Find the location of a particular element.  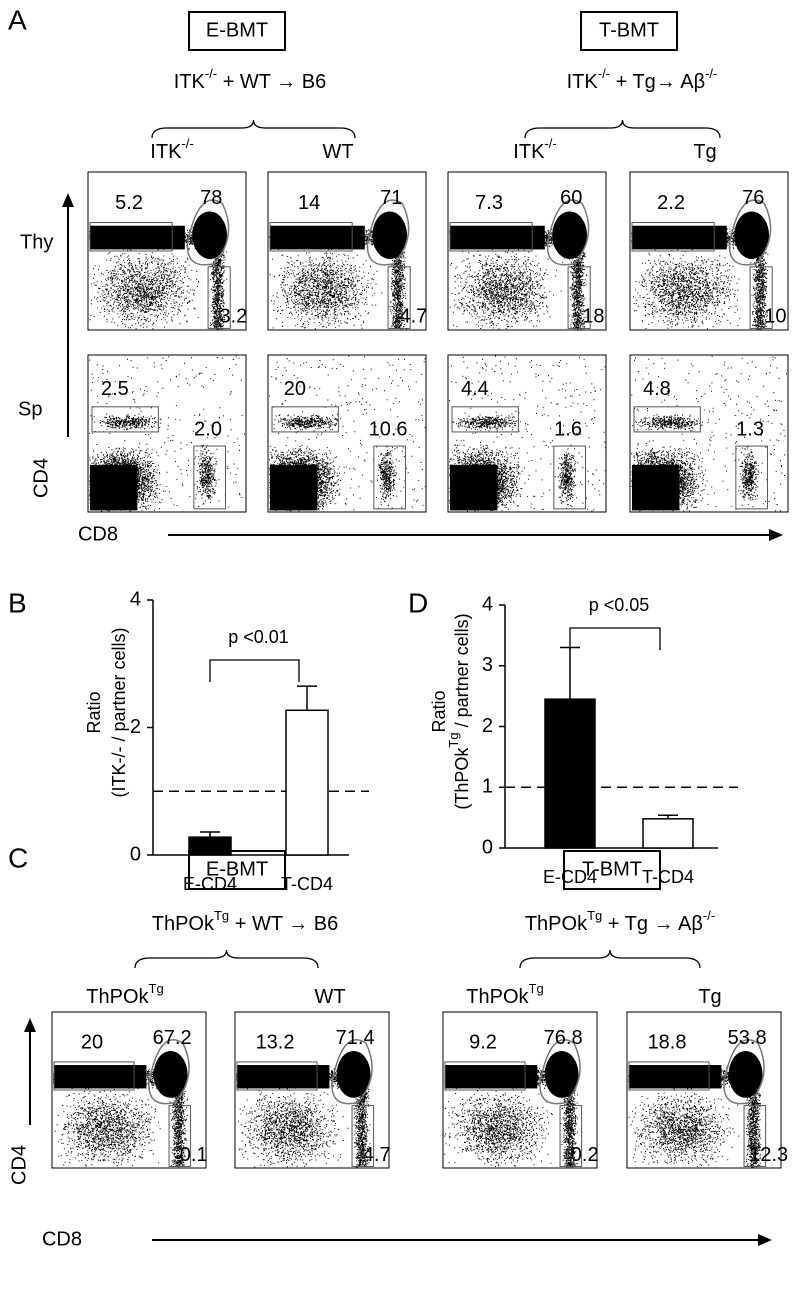

gate-percent: 2.5 is located at coordinates (115, 389).